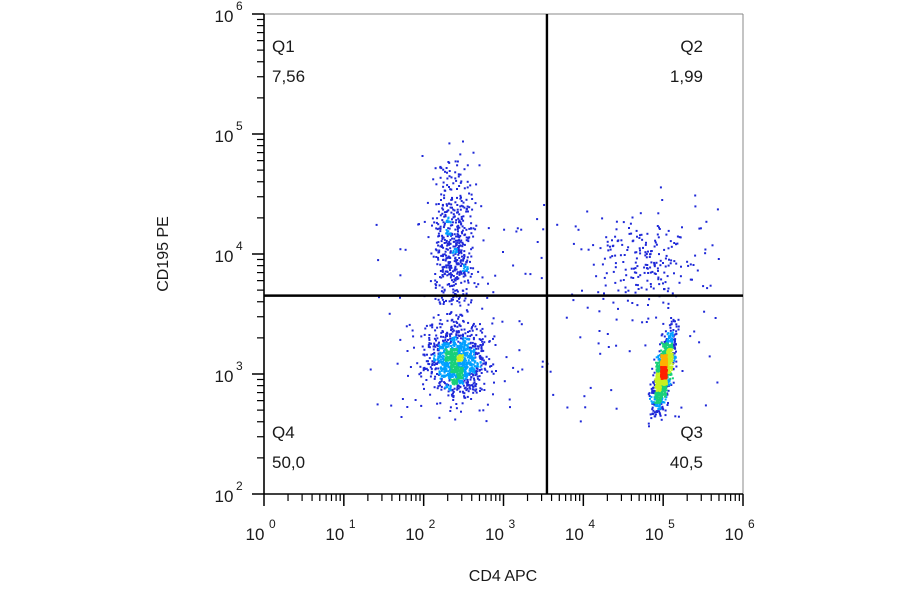 The width and height of the screenshot is (900, 594). I want to click on y-tick-exponent: 4, so click(239, 246).